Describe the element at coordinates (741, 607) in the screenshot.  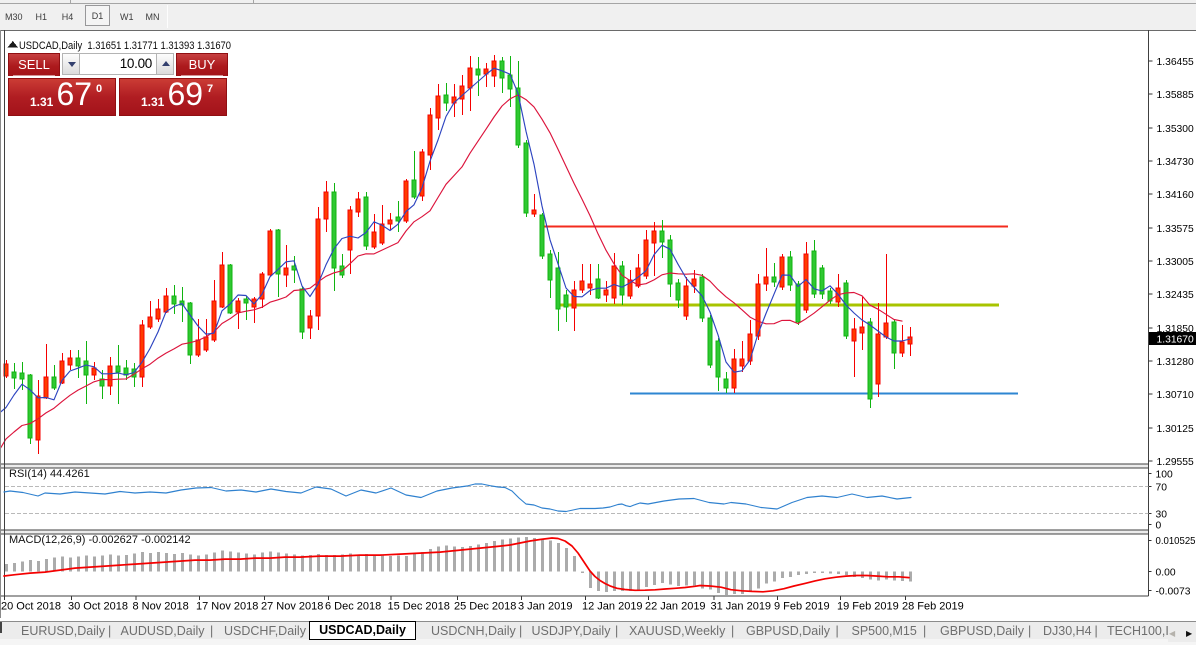
I see `svg-text: 31 Jan 2019` at that location.